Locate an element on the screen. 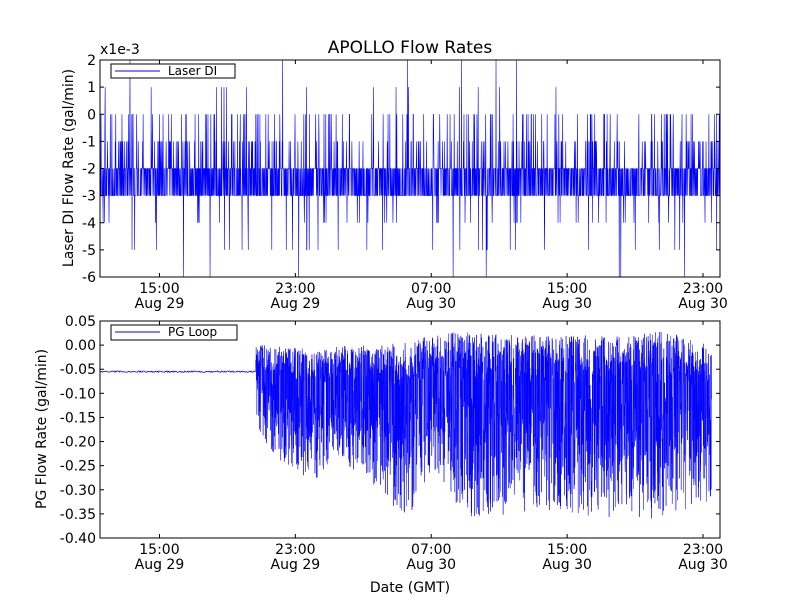  top-y-tick-label: -1 is located at coordinates (89, 142).